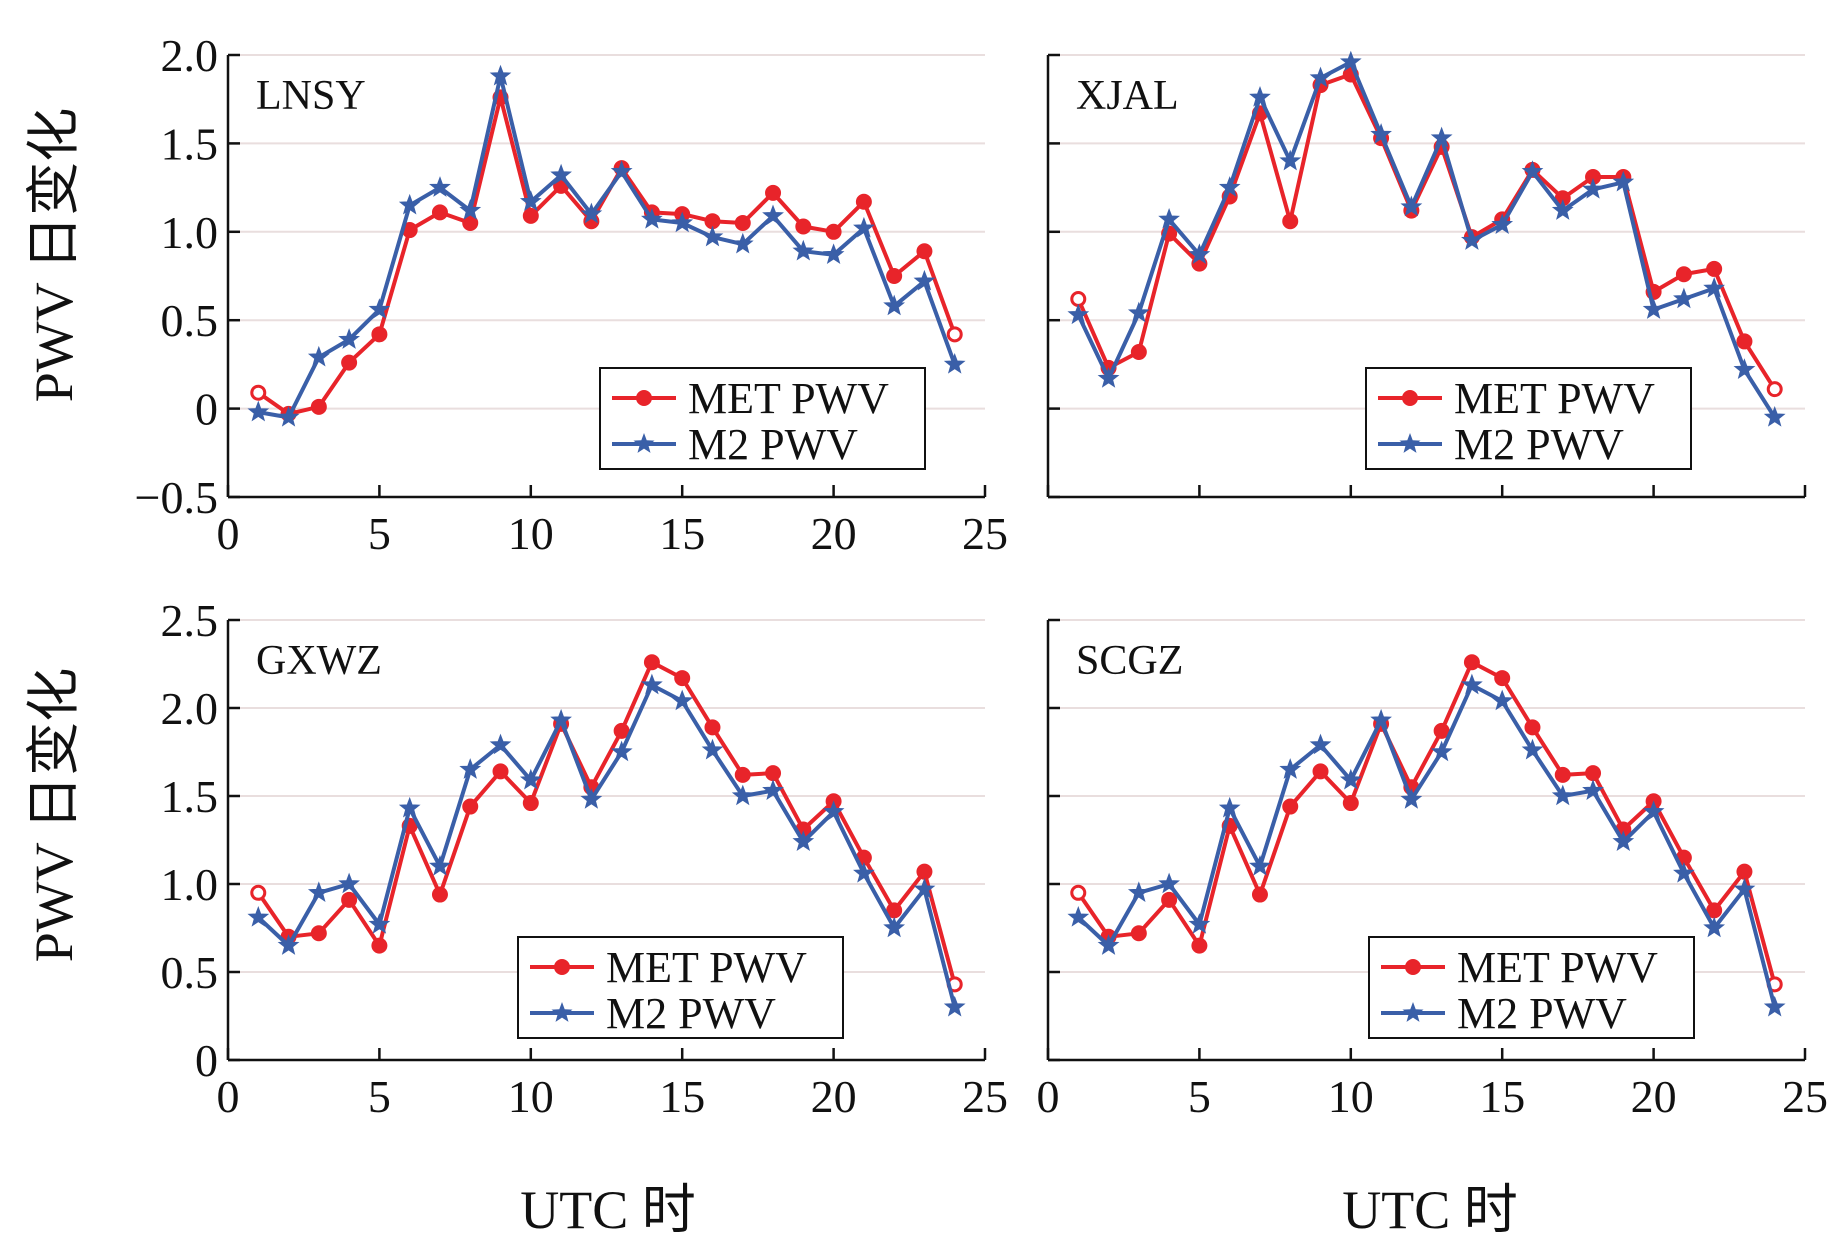 This screenshot has height=1252, width=1843. What do you see at coordinates (608, 1210) in the screenshot?
I see `x-axis-title-left: UTC 时` at bounding box center [608, 1210].